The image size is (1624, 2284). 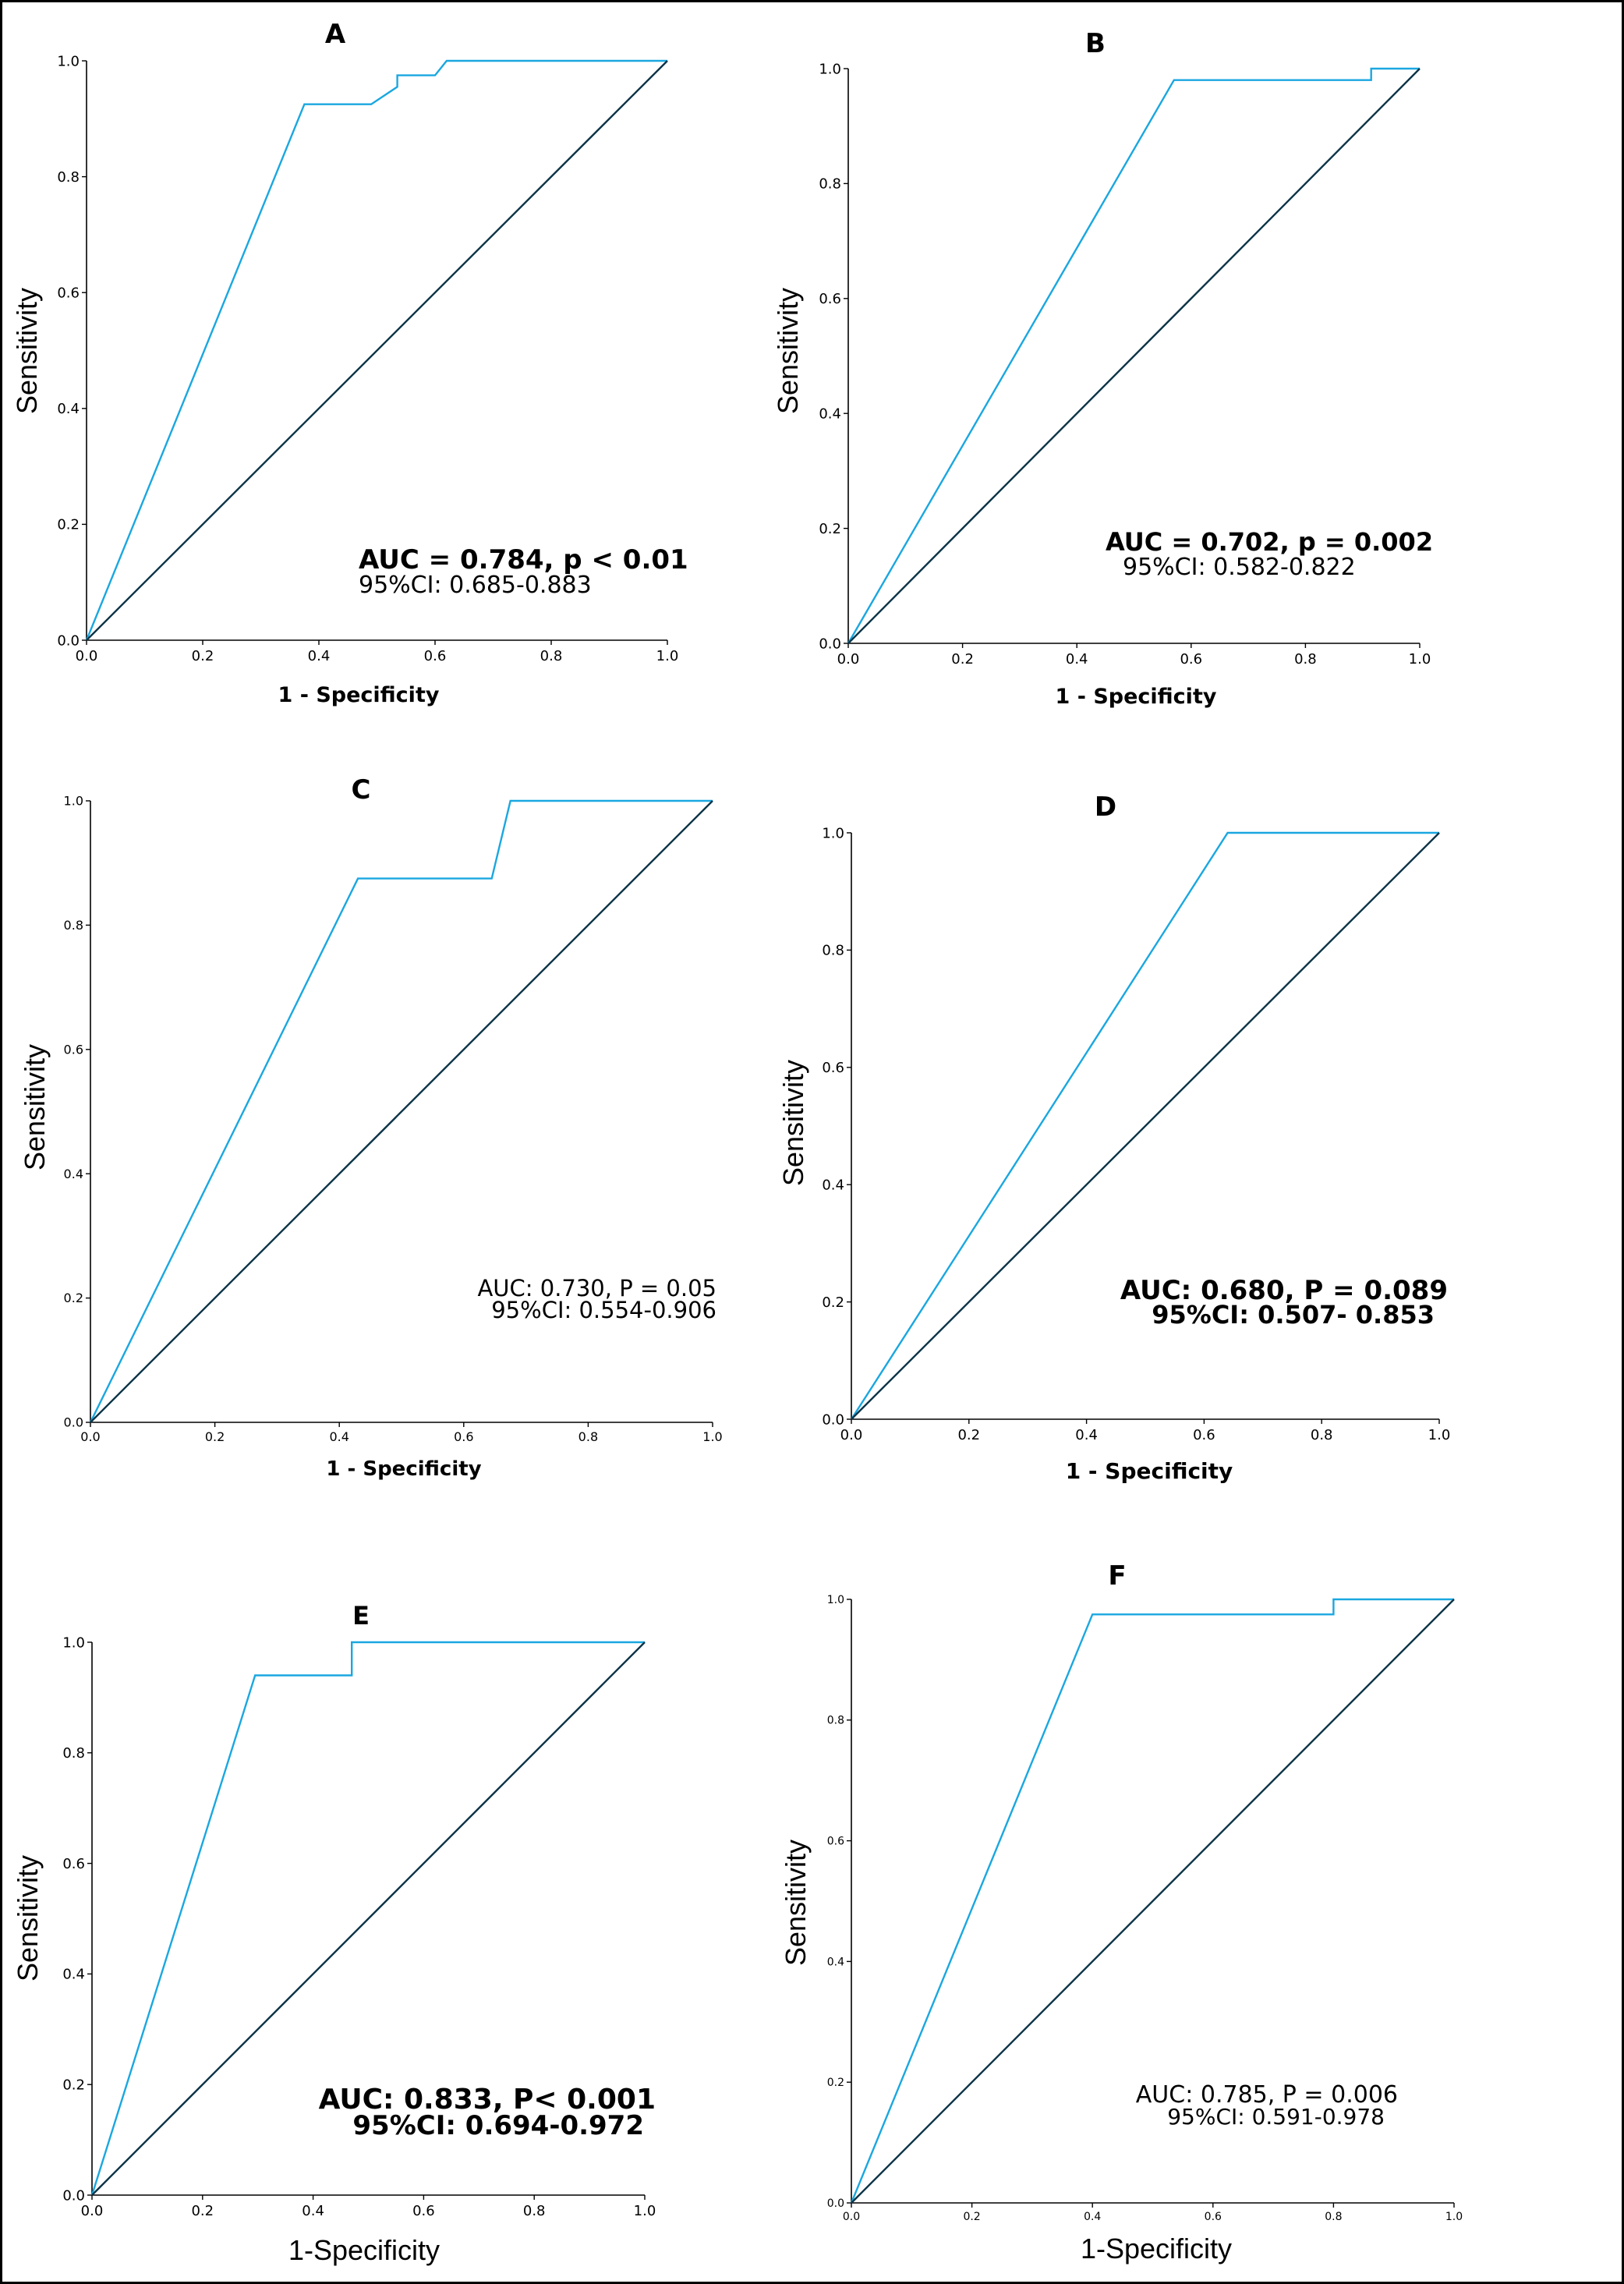 What do you see at coordinates (1149, 1471) in the screenshot?
I see `x-axis-title: 1 - Specificity` at bounding box center [1149, 1471].